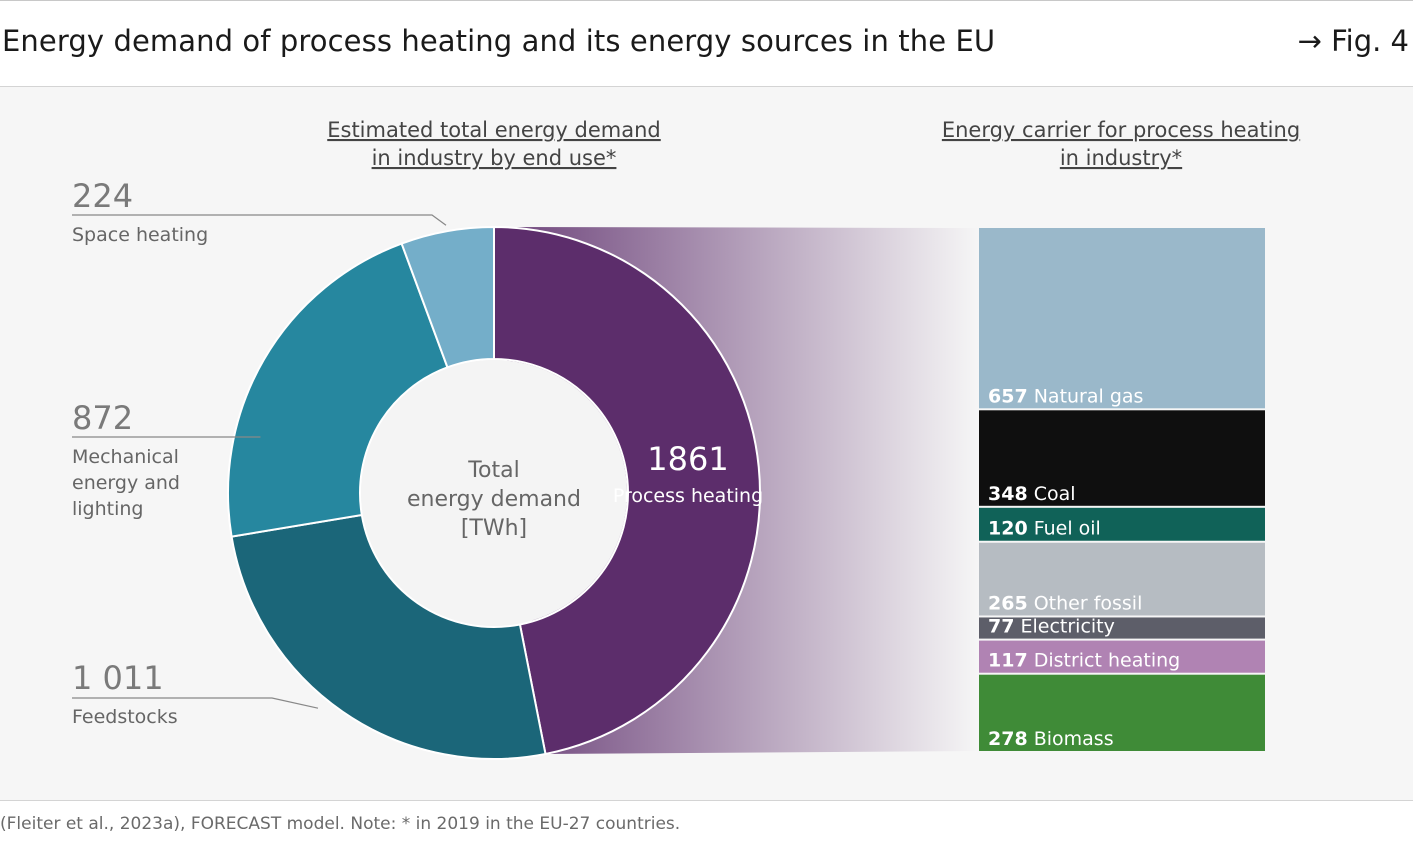 The image size is (1413, 849). Describe the element at coordinates (102, 196) in the screenshot. I see `space-heating-value: 224` at that location.